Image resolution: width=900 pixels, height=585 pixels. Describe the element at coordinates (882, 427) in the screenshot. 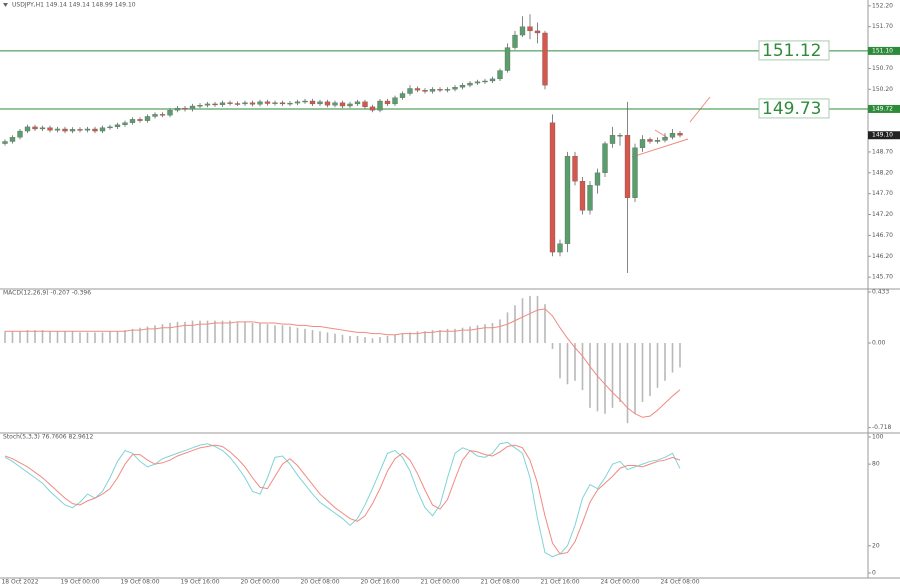

I see `y-tick-label: -0.718` at that location.